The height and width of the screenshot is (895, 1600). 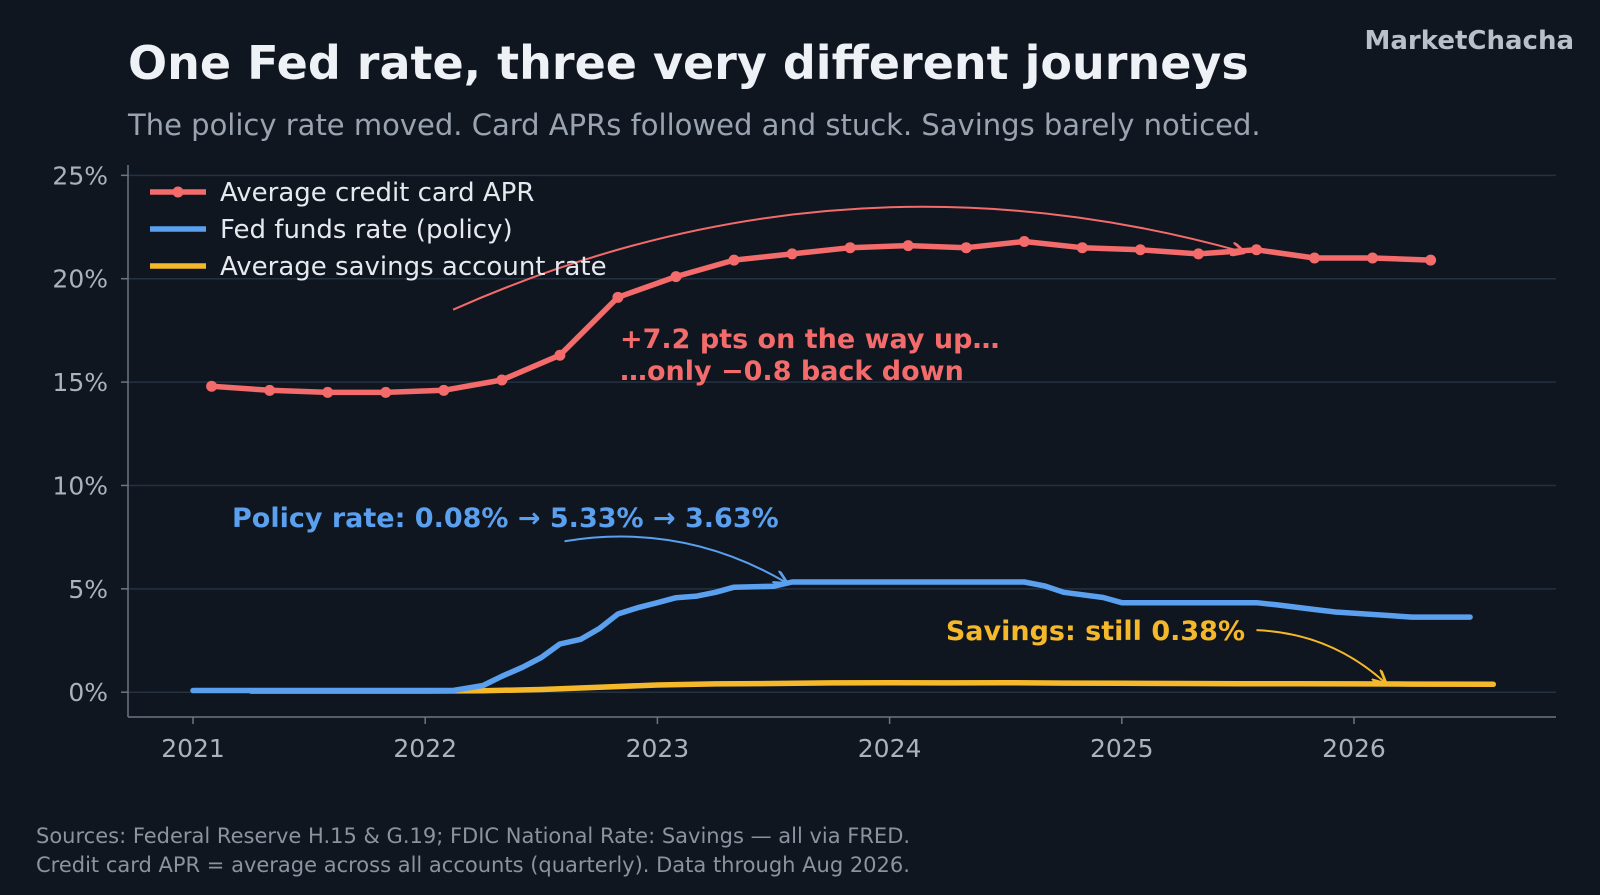 I want to click on x-tick-label: 2024, so click(x=890, y=748).